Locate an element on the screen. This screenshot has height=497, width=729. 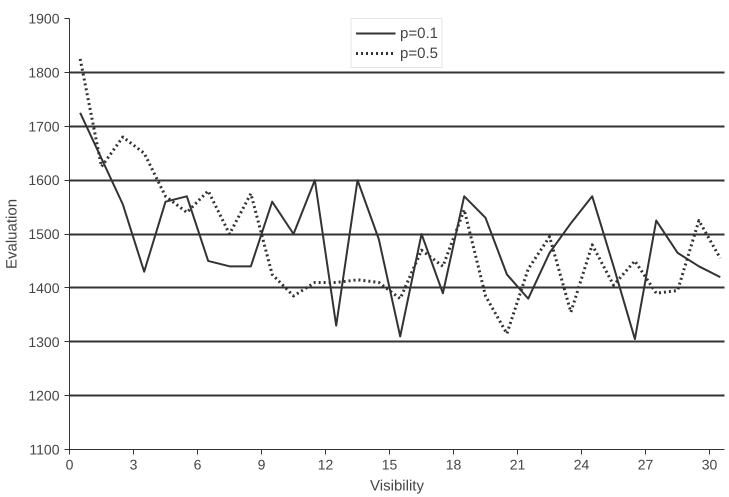
y-tick-label: 1200 is located at coordinates (44, 396).